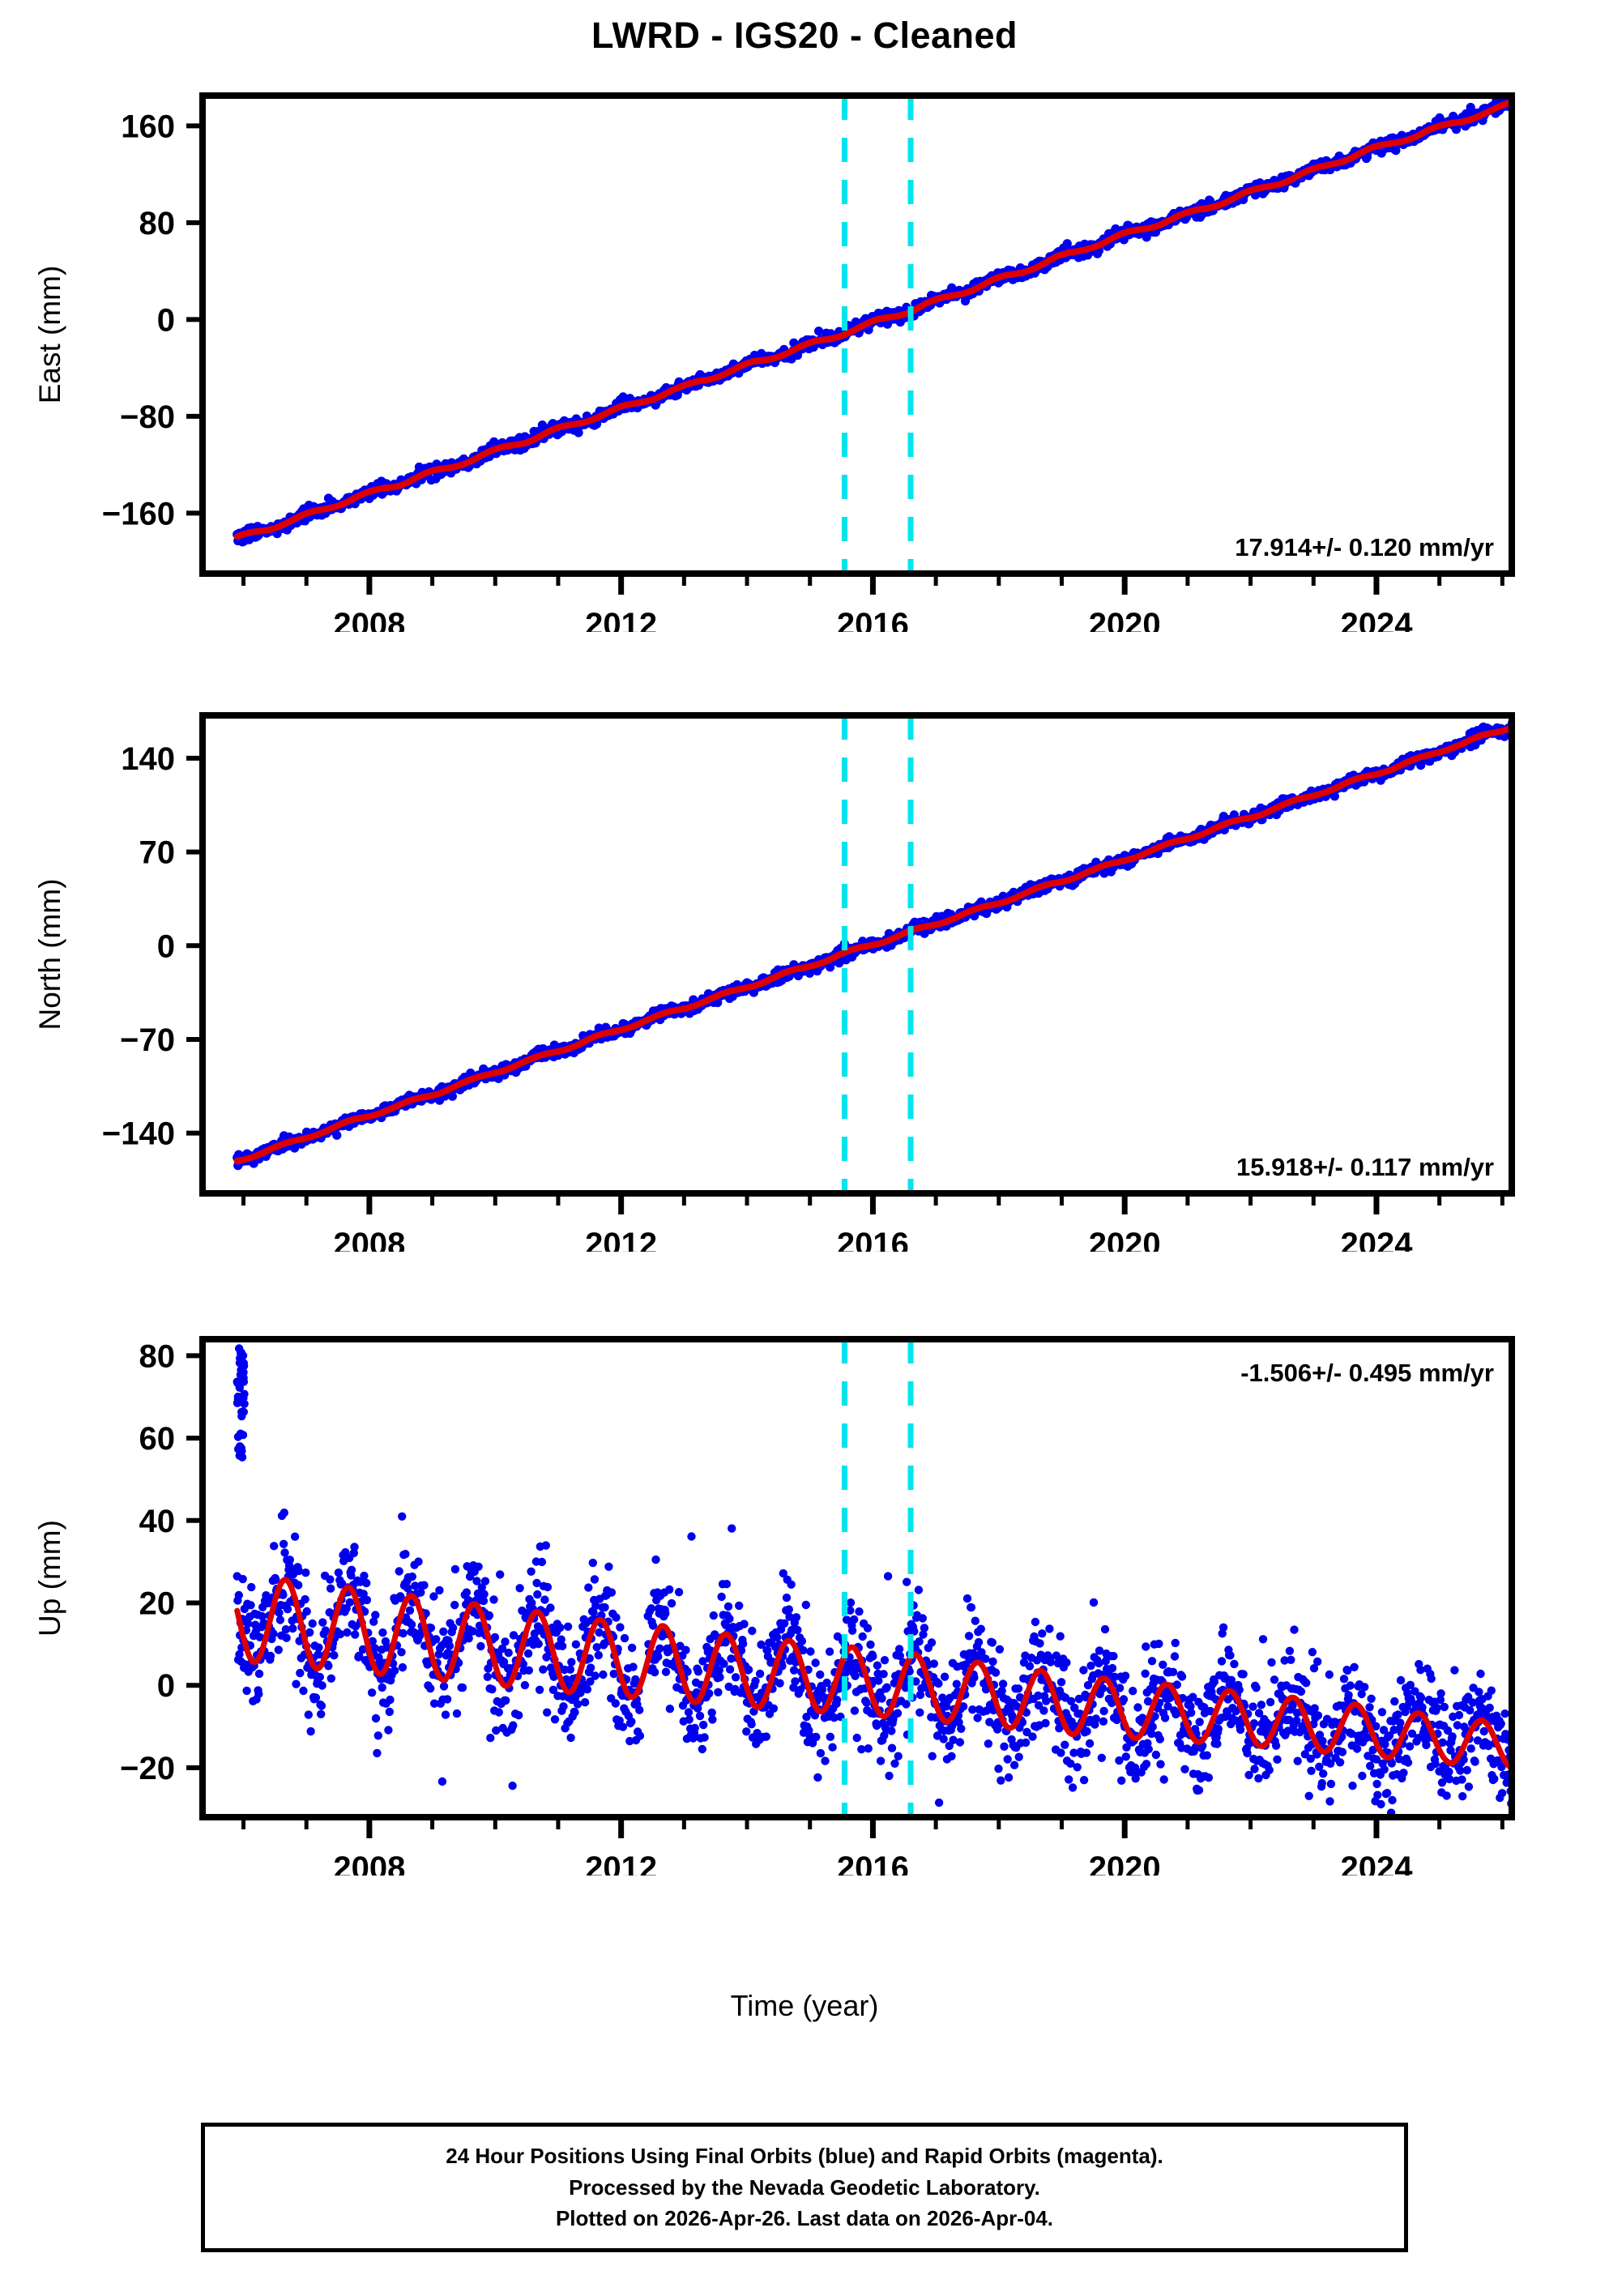 Image resolution: width=1609 pixels, height=2296 pixels. What do you see at coordinates (166, 1686) in the screenshot?
I see `ytick-label-up-4: 0` at bounding box center [166, 1686].